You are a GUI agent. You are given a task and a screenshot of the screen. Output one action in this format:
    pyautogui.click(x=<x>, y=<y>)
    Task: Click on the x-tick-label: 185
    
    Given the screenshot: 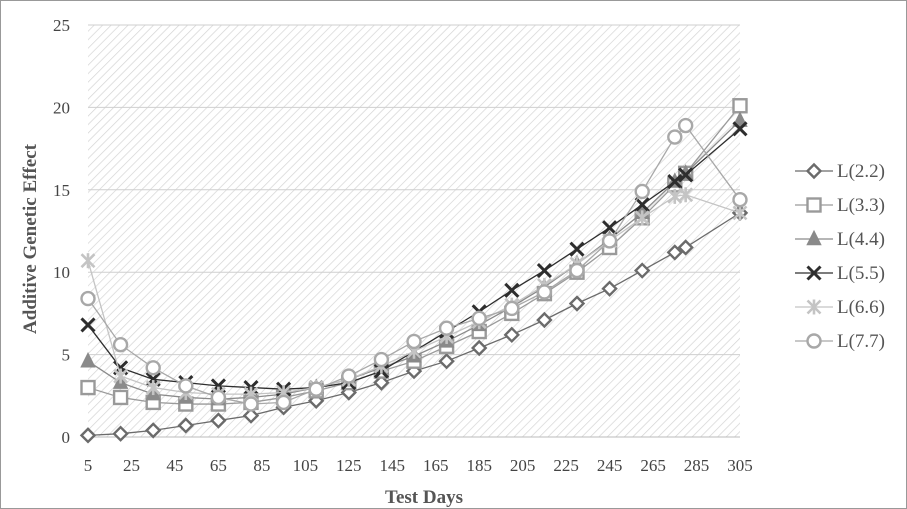 What is the action you would take?
    pyautogui.click(x=479, y=465)
    